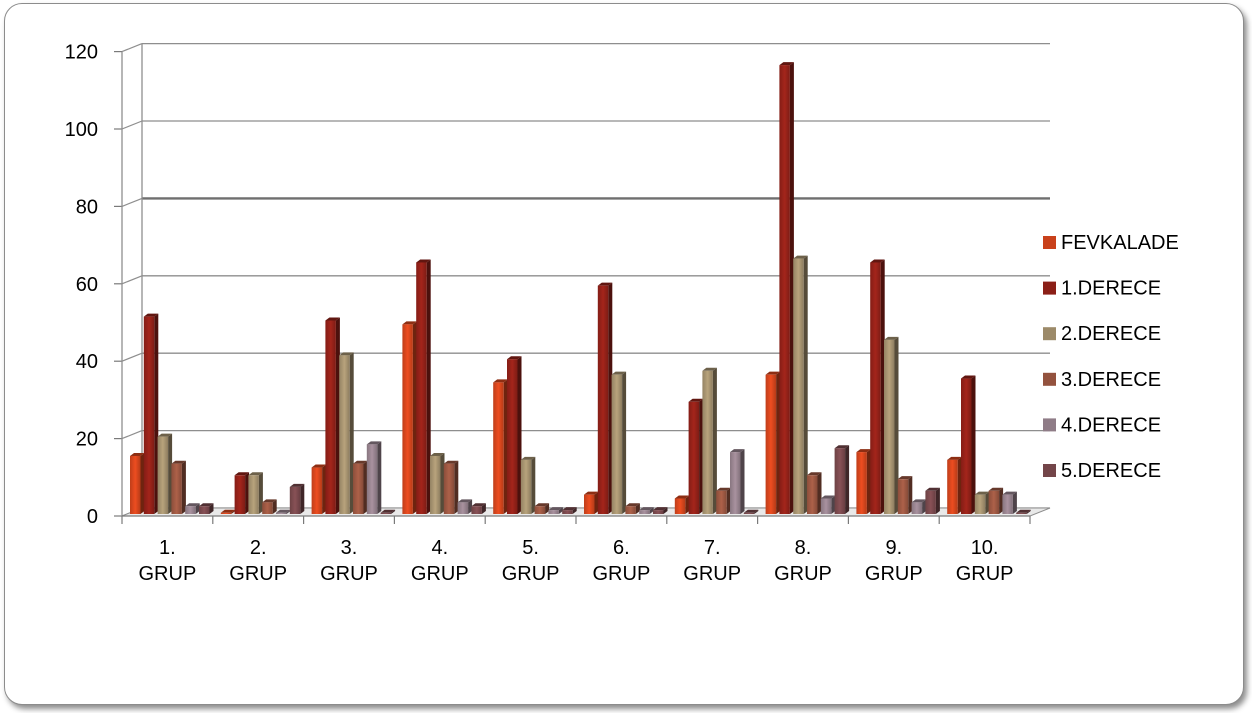 The width and height of the screenshot is (1252, 713). Describe the element at coordinates (1120, 243) in the screenshot. I see `legend-label: FEVKALADE` at that location.